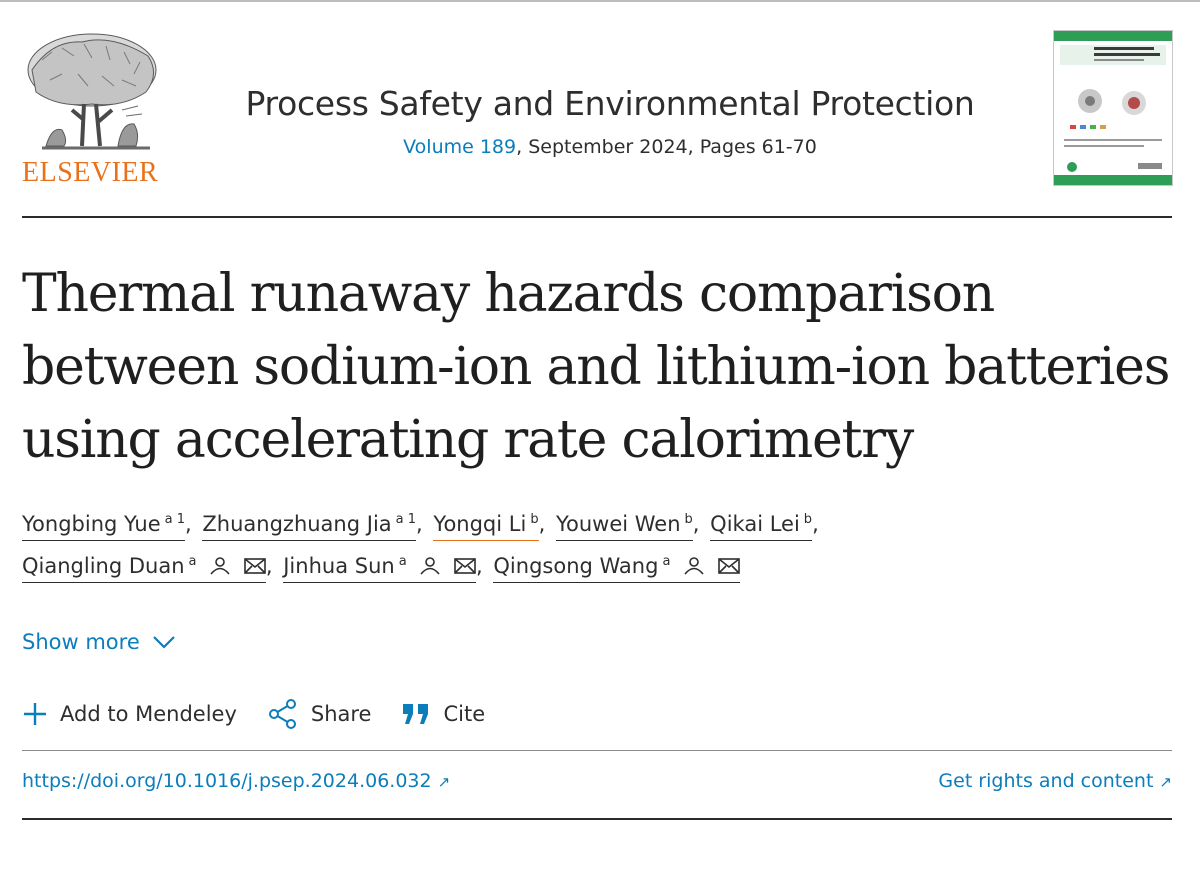 This screenshot has height=871, width=1200. I want to click on plus-icon, so click(35, 714).